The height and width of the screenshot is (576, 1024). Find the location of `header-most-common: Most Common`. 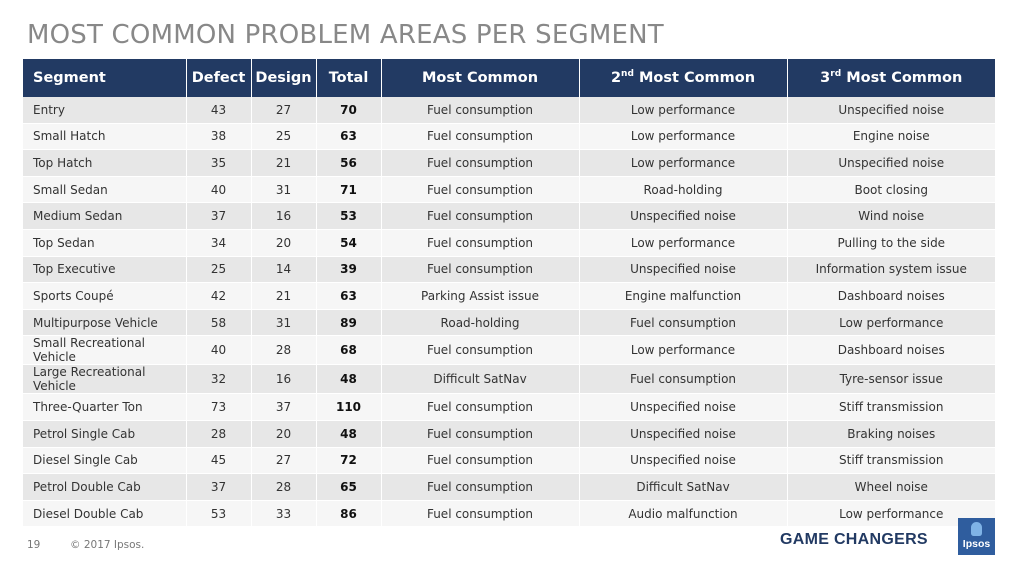

header-most-common: Most Common is located at coordinates (480, 78).